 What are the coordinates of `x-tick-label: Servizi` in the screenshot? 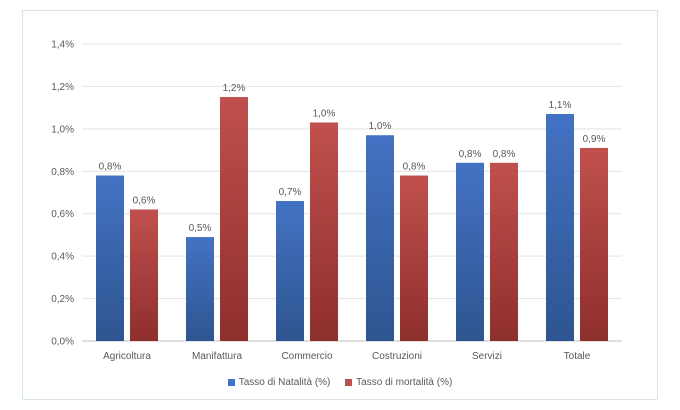 It's located at (487, 356).